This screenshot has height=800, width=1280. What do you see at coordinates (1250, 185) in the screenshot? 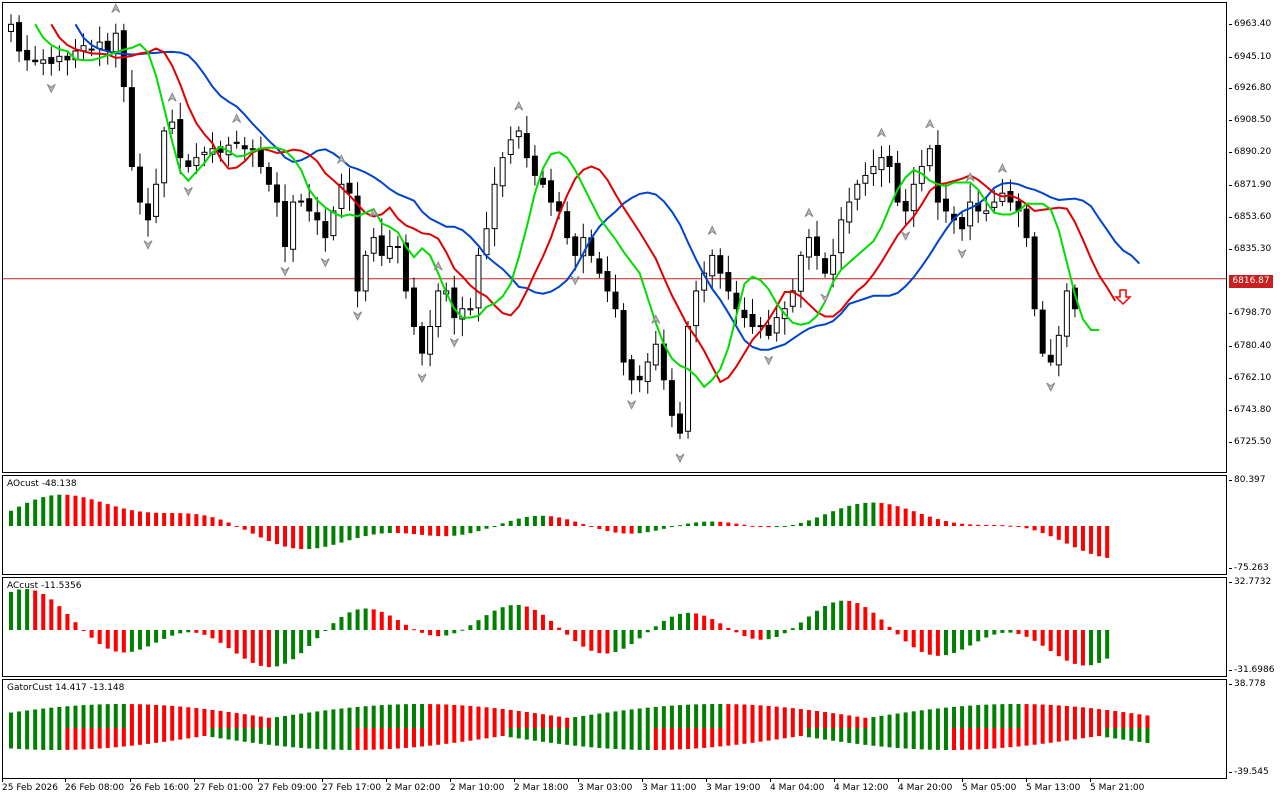
I see `price-tick: 6871.90` at bounding box center [1250, 185].